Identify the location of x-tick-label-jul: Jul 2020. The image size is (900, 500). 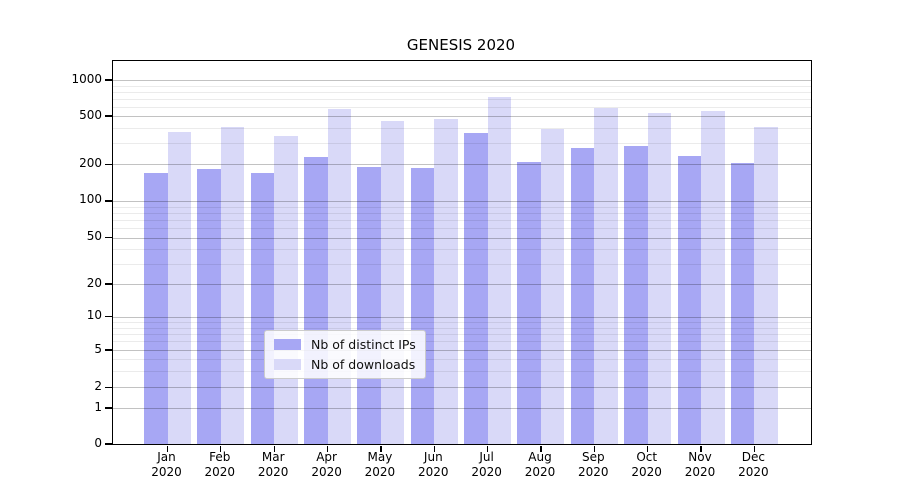
(487, 465).